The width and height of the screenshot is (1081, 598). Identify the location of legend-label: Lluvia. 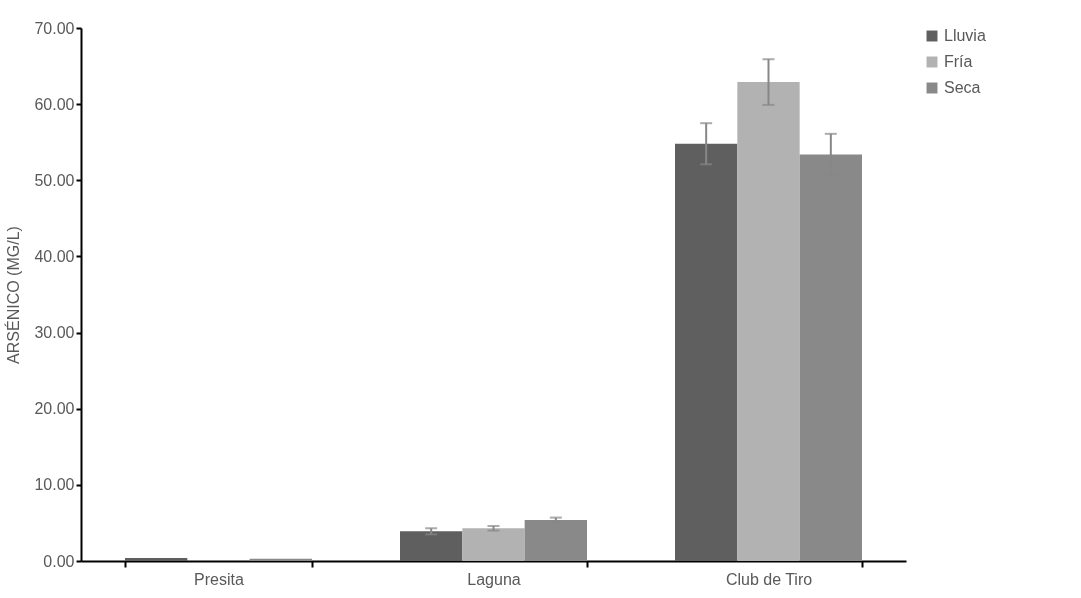
(965, 35).